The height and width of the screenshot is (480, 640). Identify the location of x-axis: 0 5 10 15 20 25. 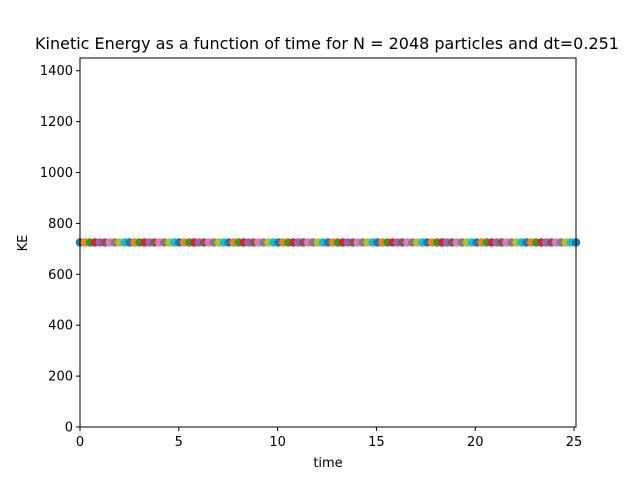
(329, 438).